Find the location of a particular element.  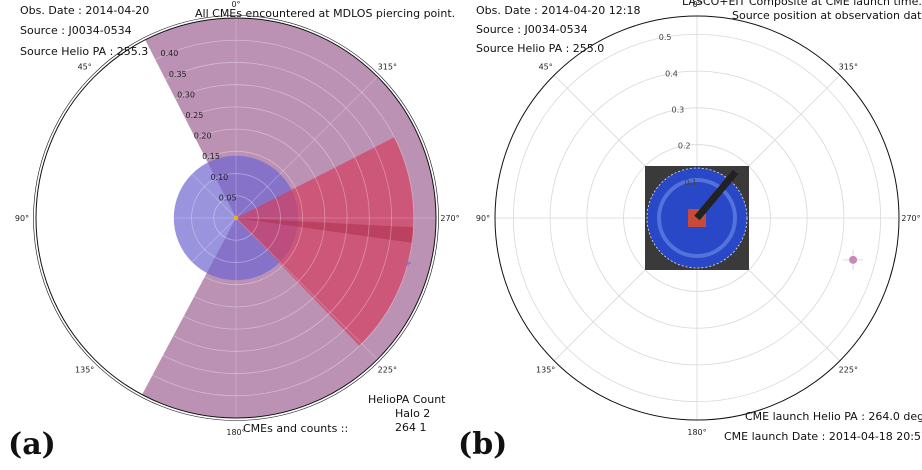

radial-tick-label: 0.25 is located at coordinates (194, 115).